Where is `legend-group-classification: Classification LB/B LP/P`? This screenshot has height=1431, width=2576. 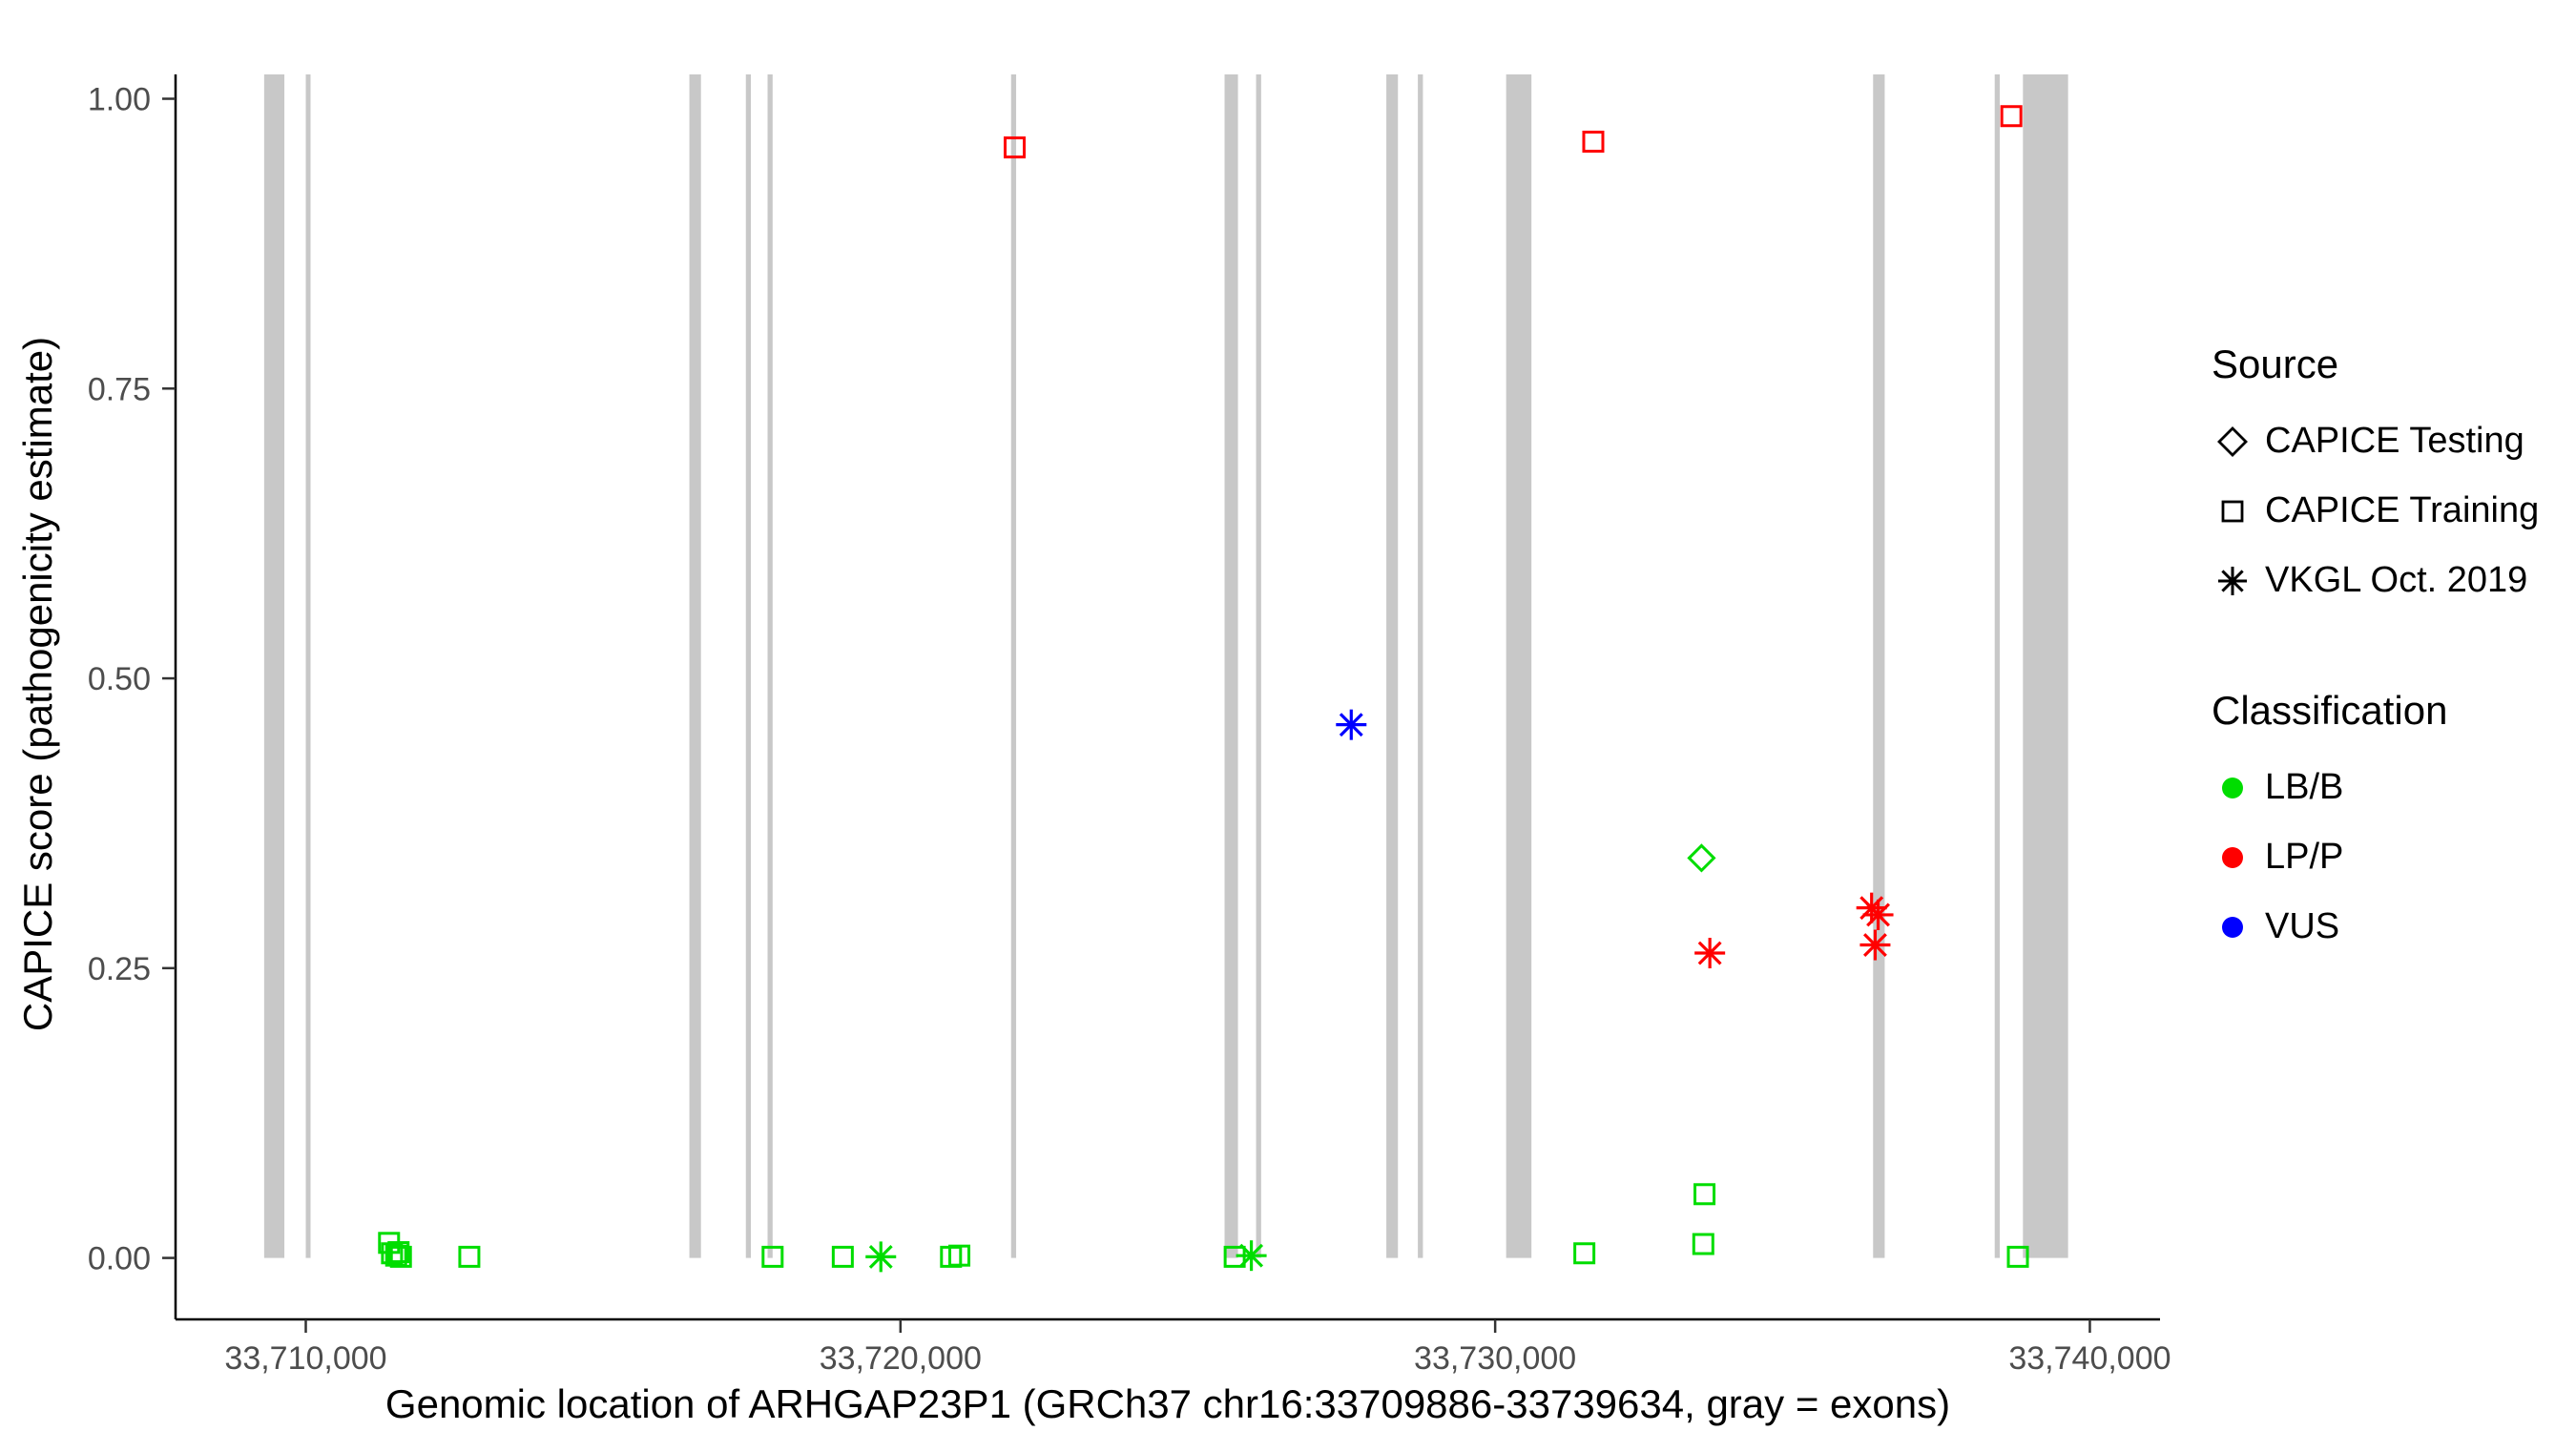
legend-group-classification: Classification LB/B LP/P is located at coordinates (2393, 825).